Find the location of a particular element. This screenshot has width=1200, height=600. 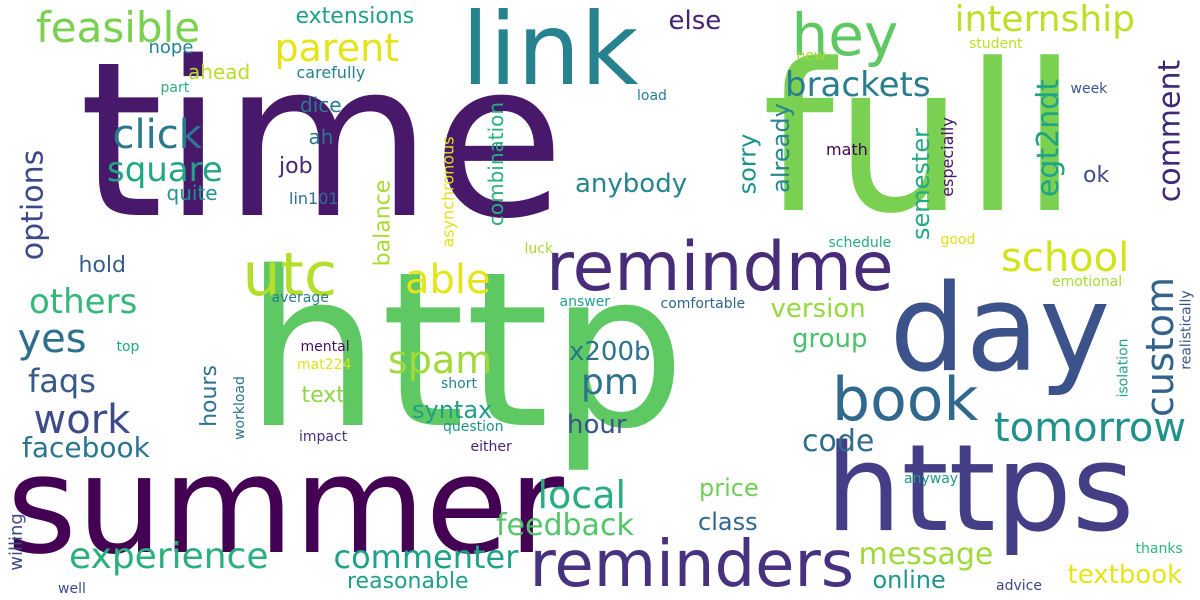

word-book: book is located at coordinates (905, 400).